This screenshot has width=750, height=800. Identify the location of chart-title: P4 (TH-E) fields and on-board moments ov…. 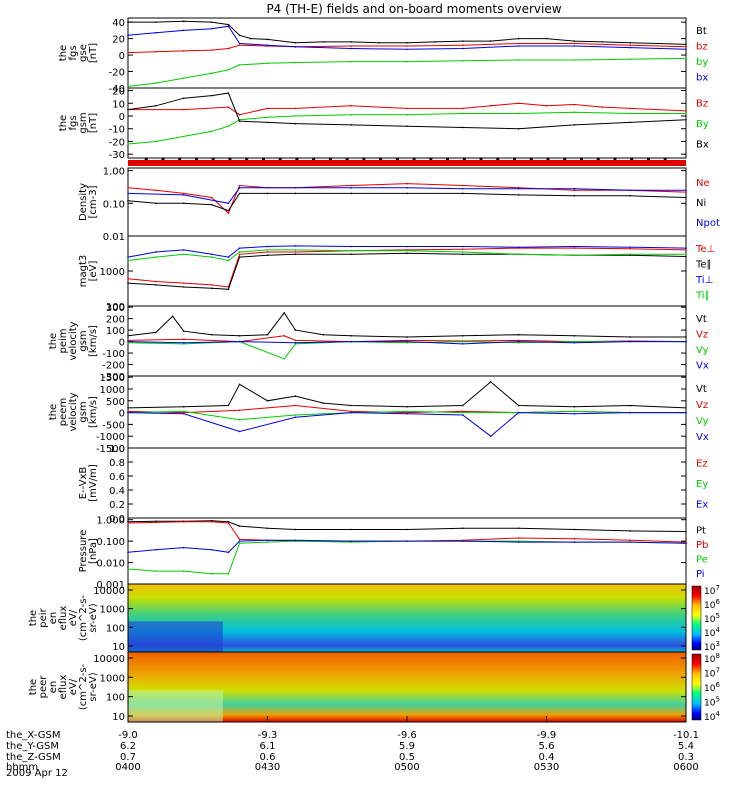
(413, 9).